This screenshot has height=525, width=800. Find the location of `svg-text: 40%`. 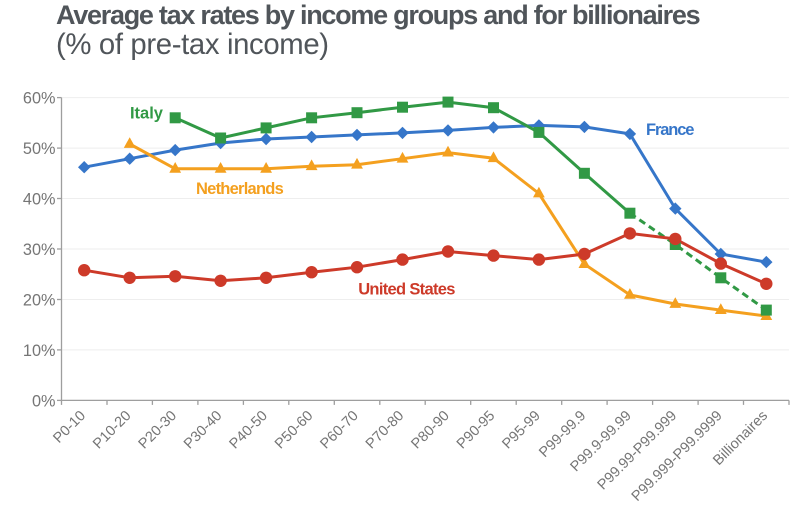

svg-text: 40% is located at coordinates (39, 200).